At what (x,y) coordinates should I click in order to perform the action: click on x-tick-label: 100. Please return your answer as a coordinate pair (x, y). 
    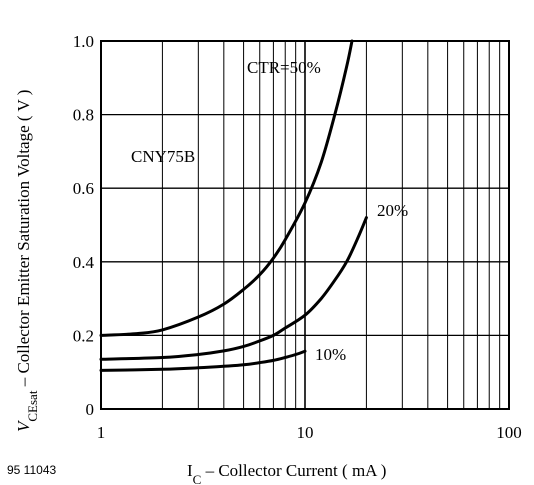
    Looking at the image, I should click on (509, 432).